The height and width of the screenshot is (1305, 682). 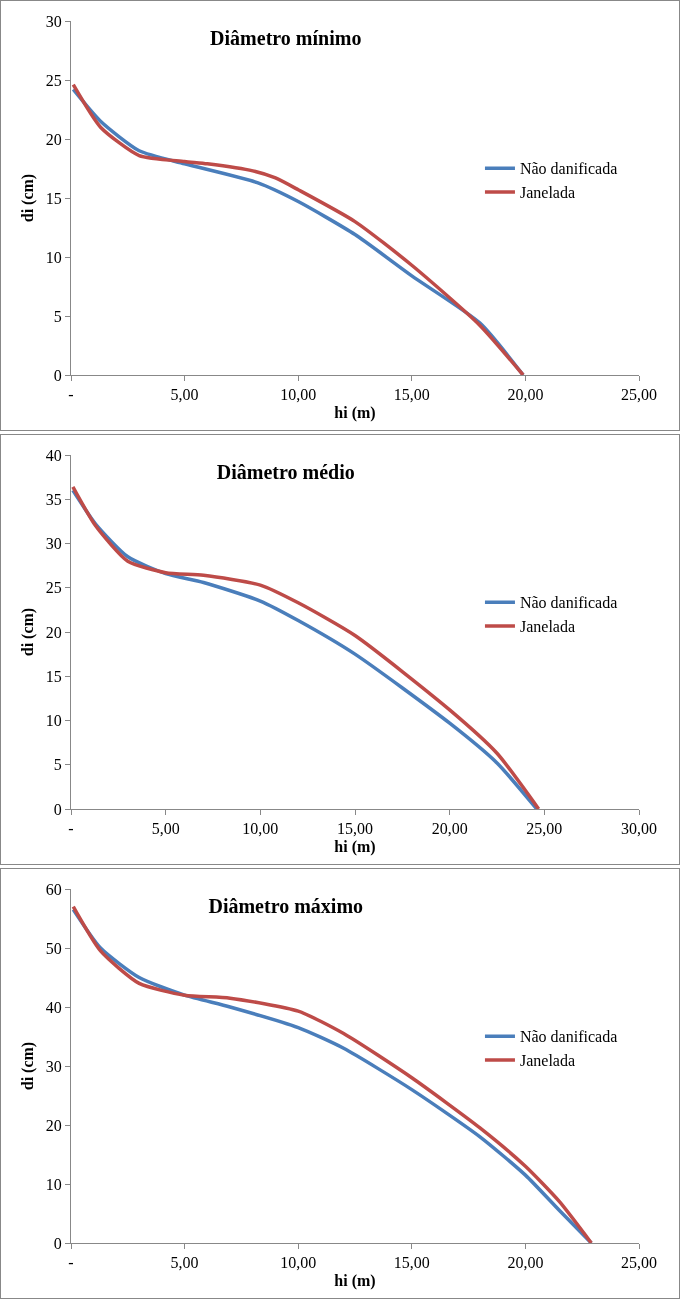 What do you see at coordinates (285, 472) in the screenshot?
I see `chart-title: Diâmetro médio` at bounding box center [285, 472].